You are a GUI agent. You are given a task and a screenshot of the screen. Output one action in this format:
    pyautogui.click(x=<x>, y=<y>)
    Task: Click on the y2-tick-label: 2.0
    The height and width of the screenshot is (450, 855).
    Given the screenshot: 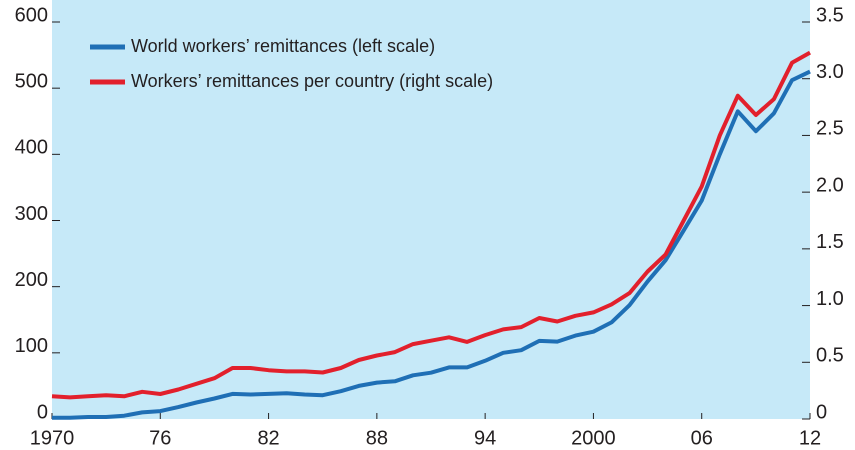 What is the action you would take?
    pyautogui.click(x=830, y=185)
    